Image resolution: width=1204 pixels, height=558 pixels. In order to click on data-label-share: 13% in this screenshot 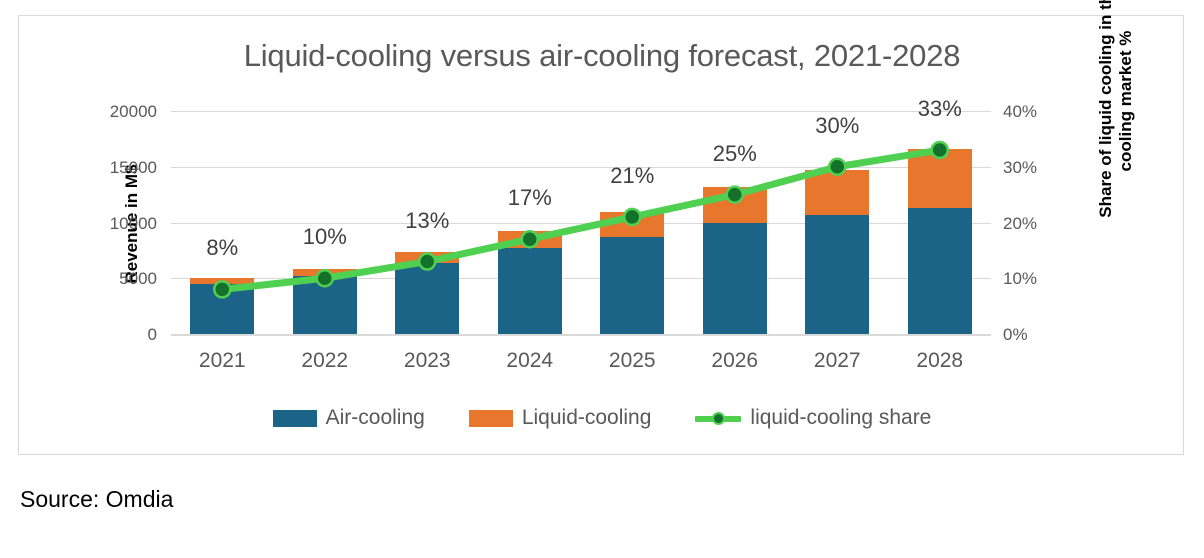, I will do `click(427, 220)`.